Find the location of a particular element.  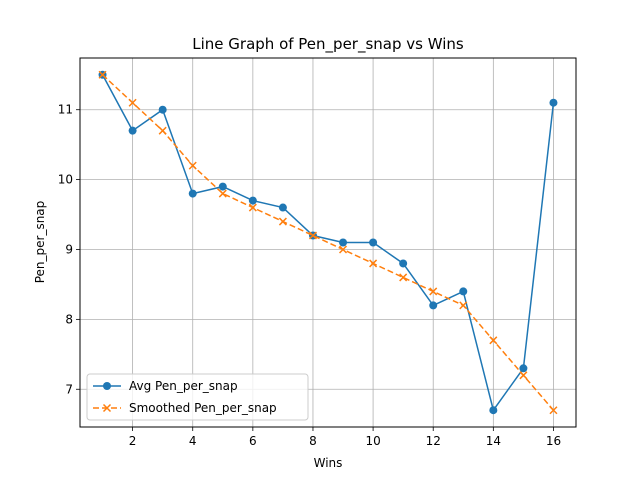

x-tick-label: 2 is located at coordinates (133, 441).